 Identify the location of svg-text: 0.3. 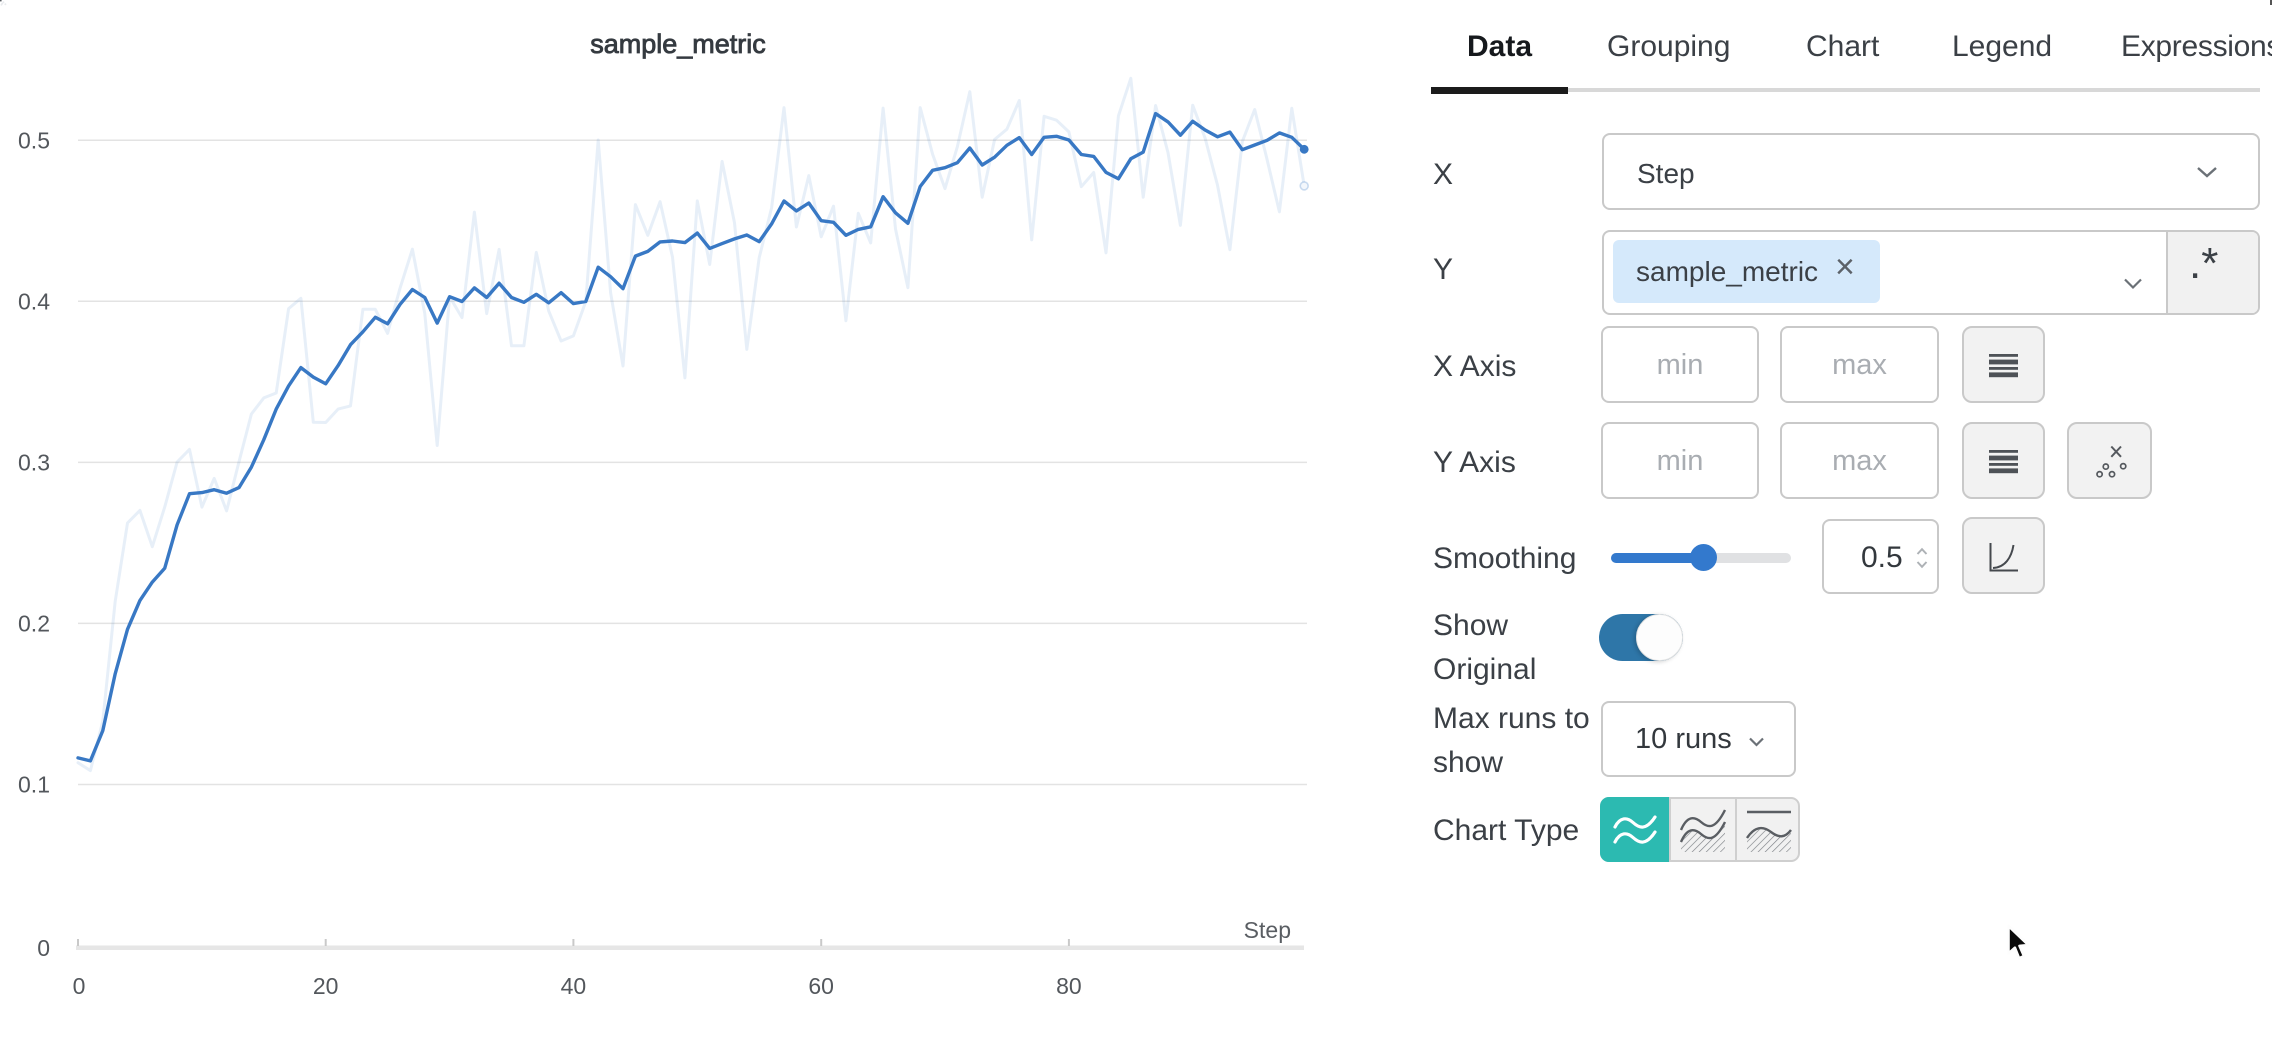
(34, 463).